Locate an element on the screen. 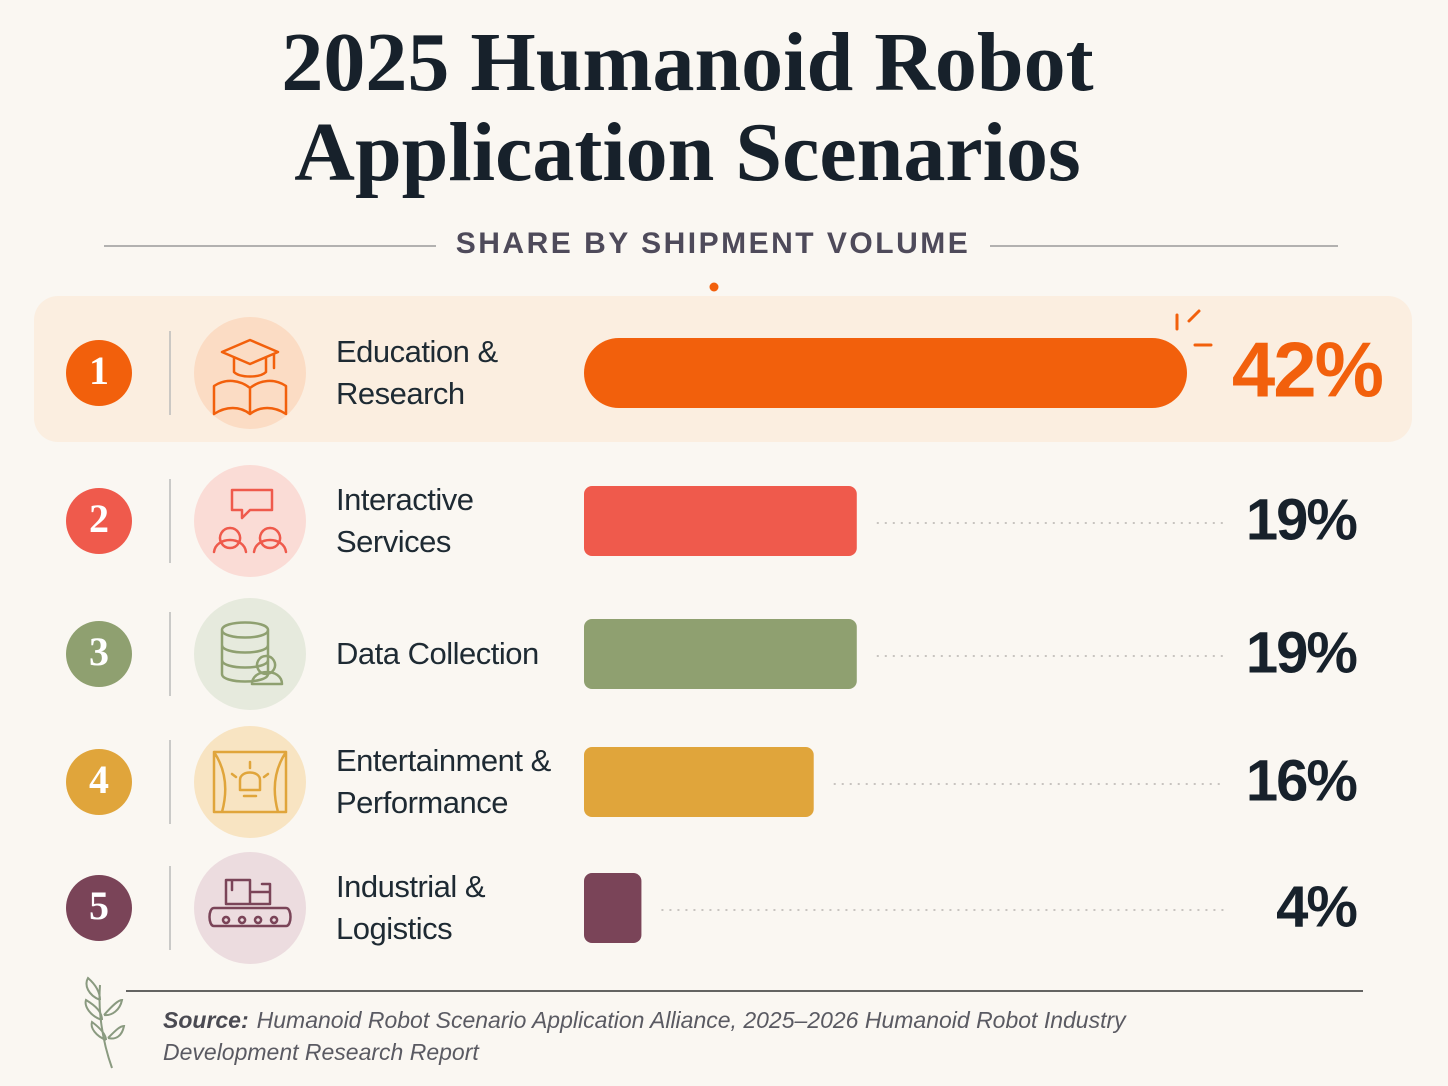  value-label-highlight: 42% is located at coordinates (1307, 370).